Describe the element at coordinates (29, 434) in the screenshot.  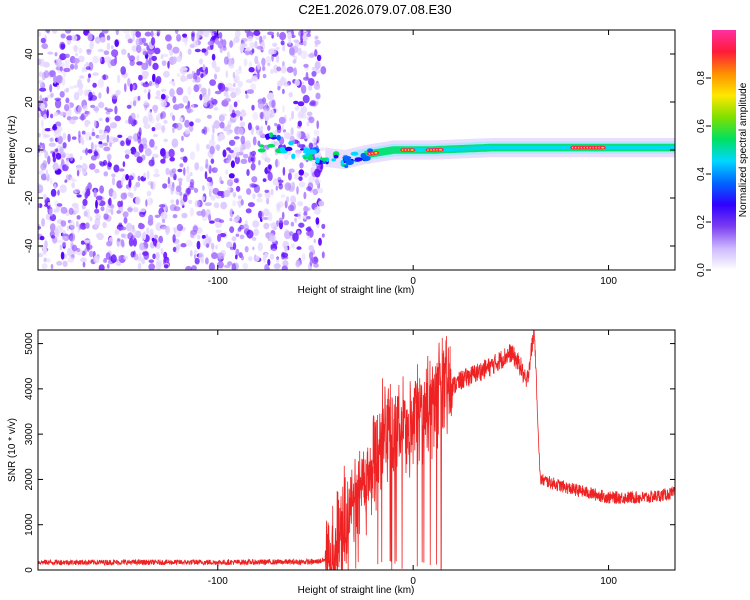
I see `y-tick-label: 3000` at that location.